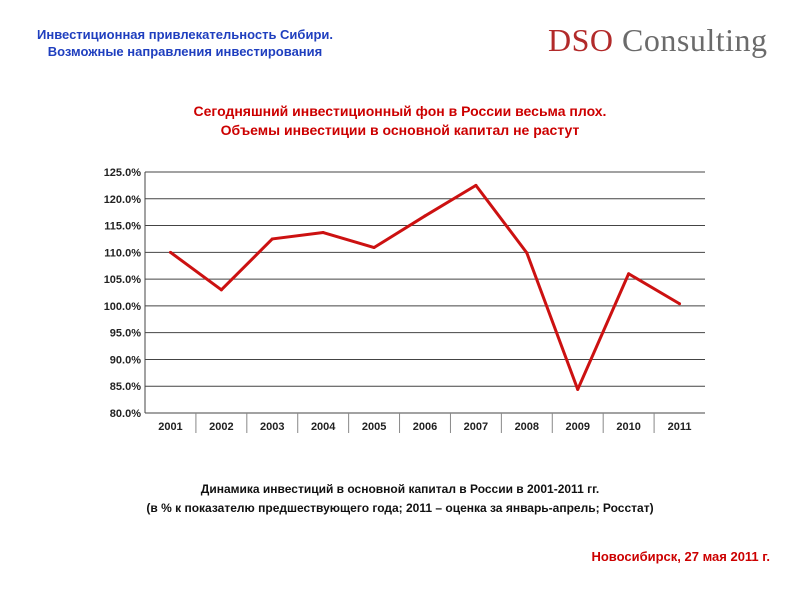 Image resolution: width=800 pixels, height=600 pixels. I want to click on footer-location-date: Новосибирск, 27 мая 2011 г., so click(680, 556).